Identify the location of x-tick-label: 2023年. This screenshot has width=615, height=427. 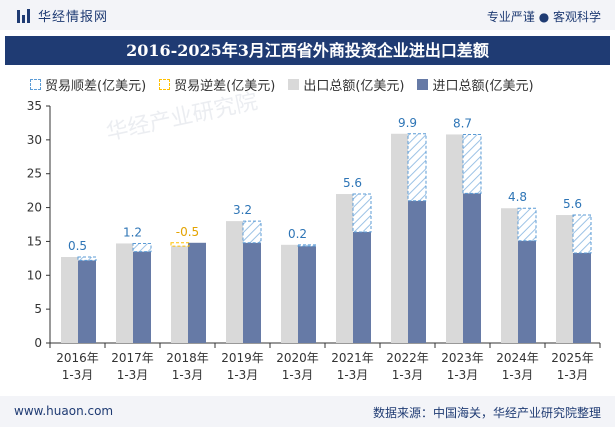
(462, 358).